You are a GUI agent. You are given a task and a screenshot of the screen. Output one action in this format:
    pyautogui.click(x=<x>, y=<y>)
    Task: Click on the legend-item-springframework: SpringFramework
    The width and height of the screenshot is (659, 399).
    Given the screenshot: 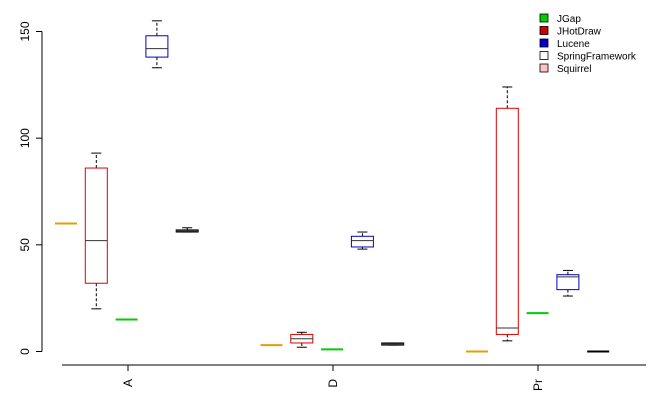 What is the action you would take?
    pyautogui.click(x=588, y=57)
    